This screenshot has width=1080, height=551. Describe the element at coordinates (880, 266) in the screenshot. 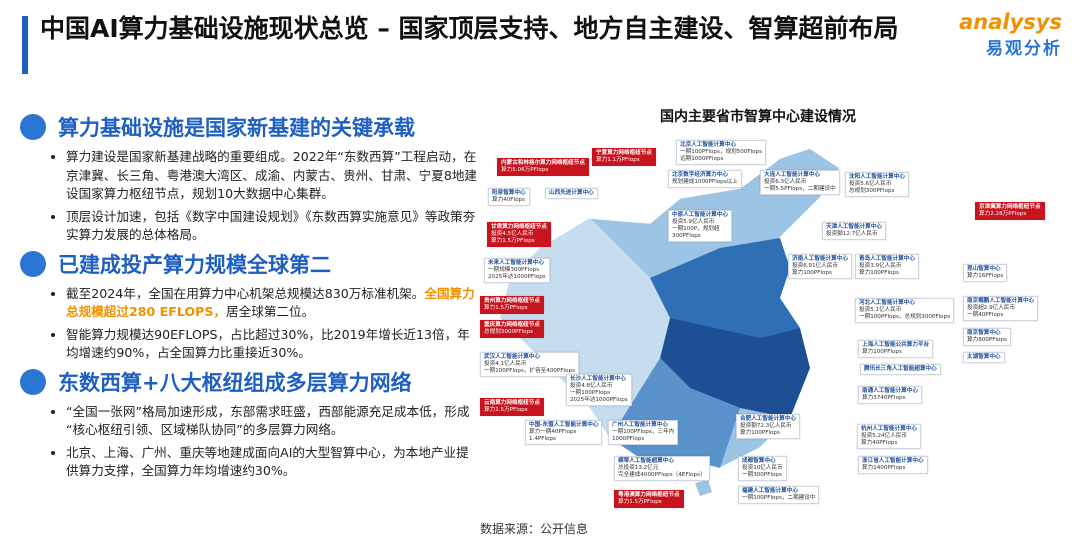

I see `callout-line: 投资3.9亿人民币` at that location.